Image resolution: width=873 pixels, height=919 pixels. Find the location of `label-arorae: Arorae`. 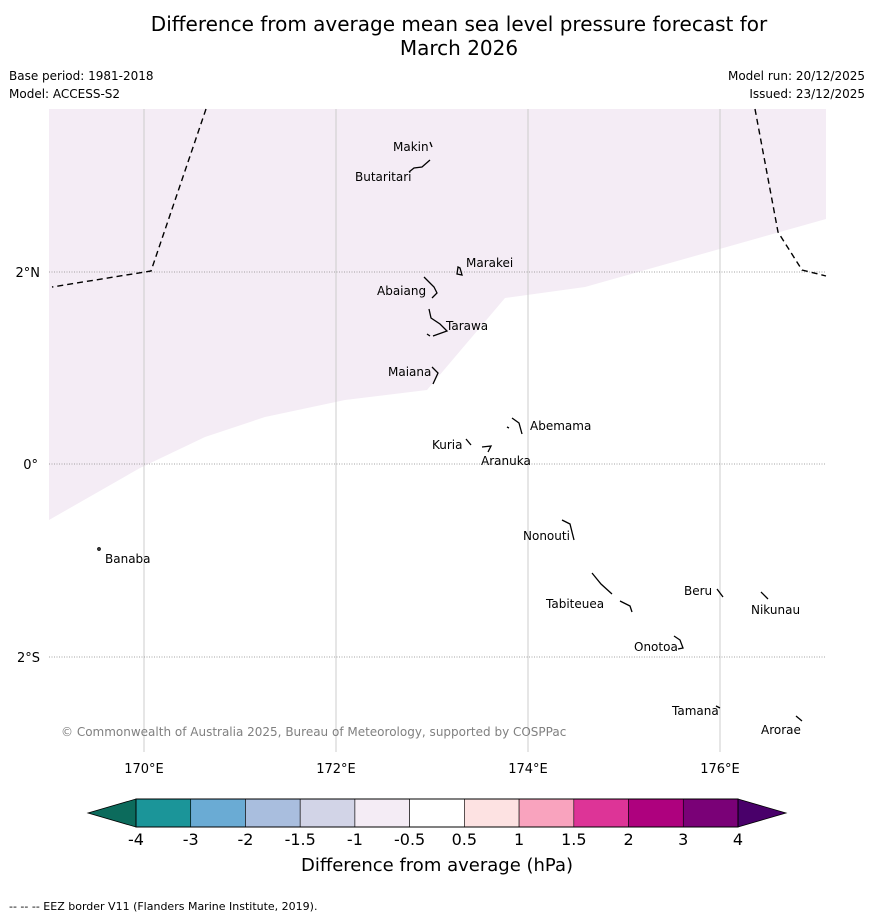

label-arorae: Arorae is located at coordinates (781, 730).